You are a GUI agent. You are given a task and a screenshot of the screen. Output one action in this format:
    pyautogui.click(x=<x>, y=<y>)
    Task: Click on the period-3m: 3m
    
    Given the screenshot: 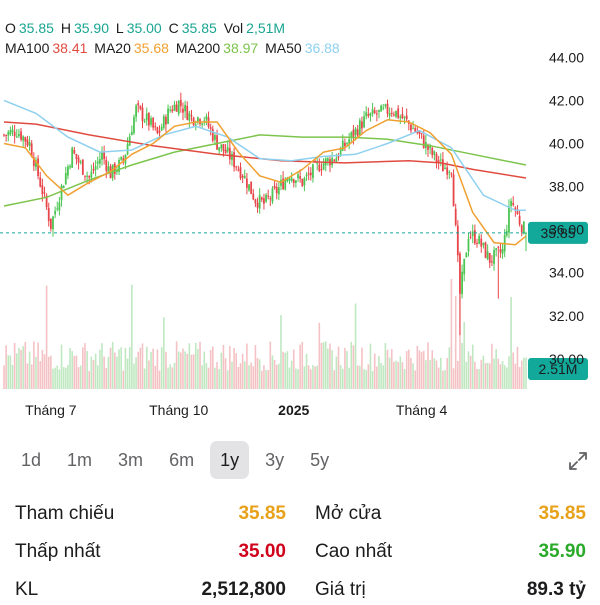 What is the action you would take?
    pyautogui.click(x=131, y=460)
    